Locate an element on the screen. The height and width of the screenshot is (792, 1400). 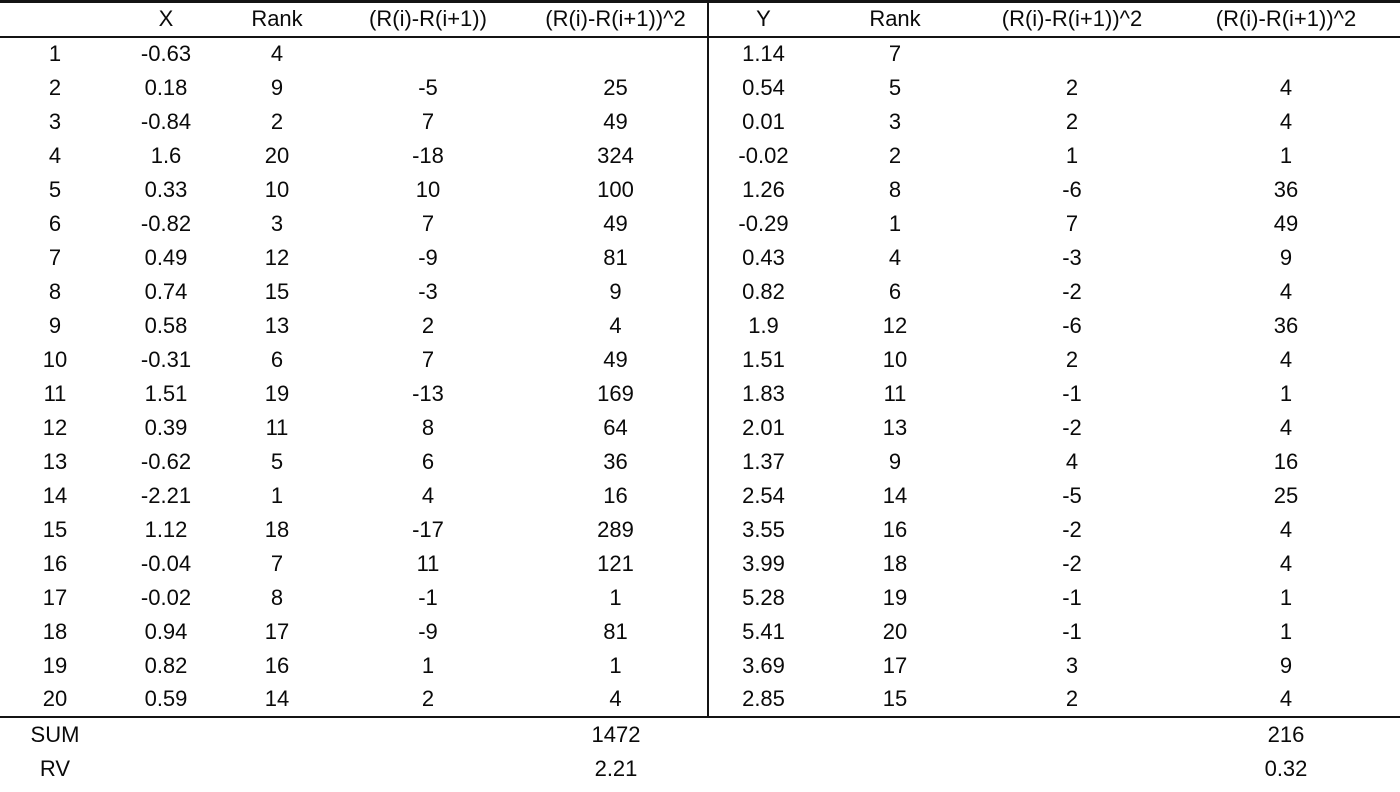
cell: 15 is located at coordinates (55, 529).